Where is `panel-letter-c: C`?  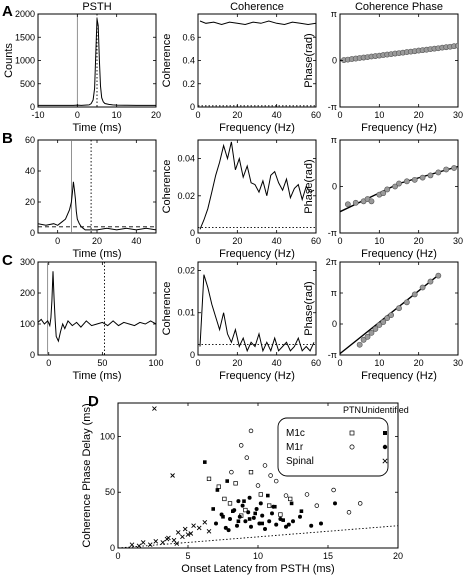 panel-letter-c: C is located at coordinates (7, 260).